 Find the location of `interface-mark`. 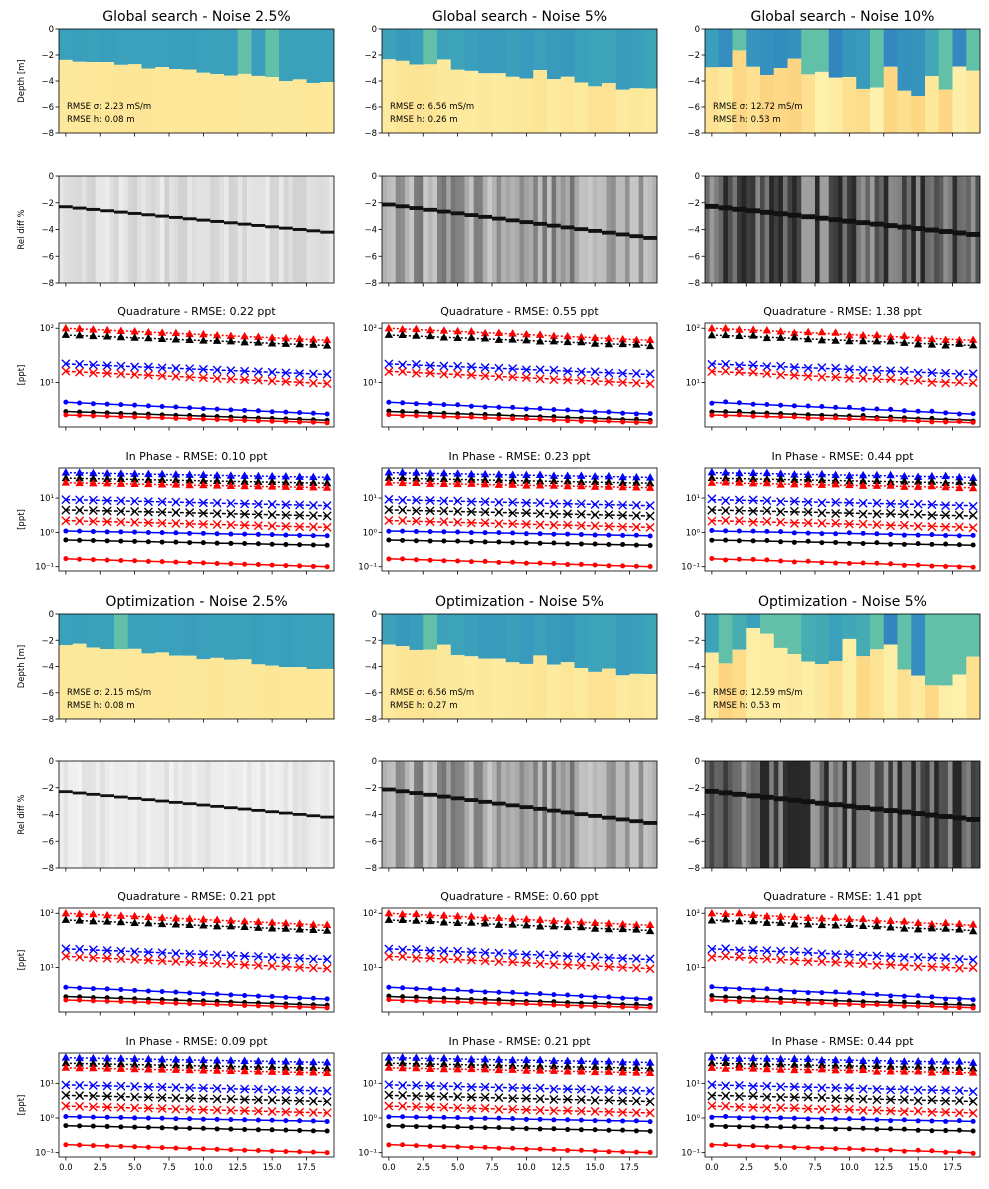

interface-mark is located at coordinates (554, 810).